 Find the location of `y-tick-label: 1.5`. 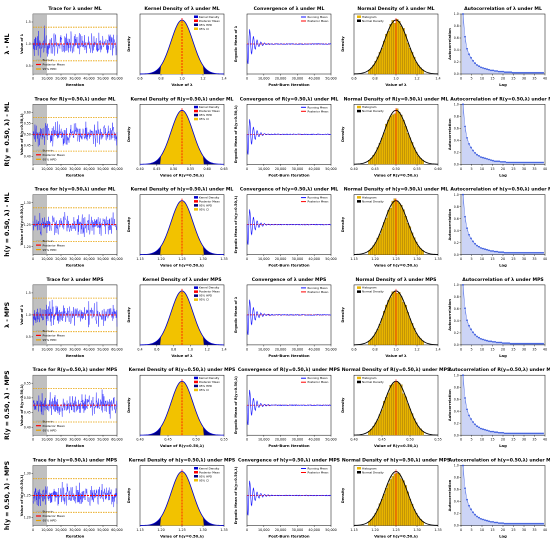

y-tick-label: 1.5 is located at coordinates (28, 22).